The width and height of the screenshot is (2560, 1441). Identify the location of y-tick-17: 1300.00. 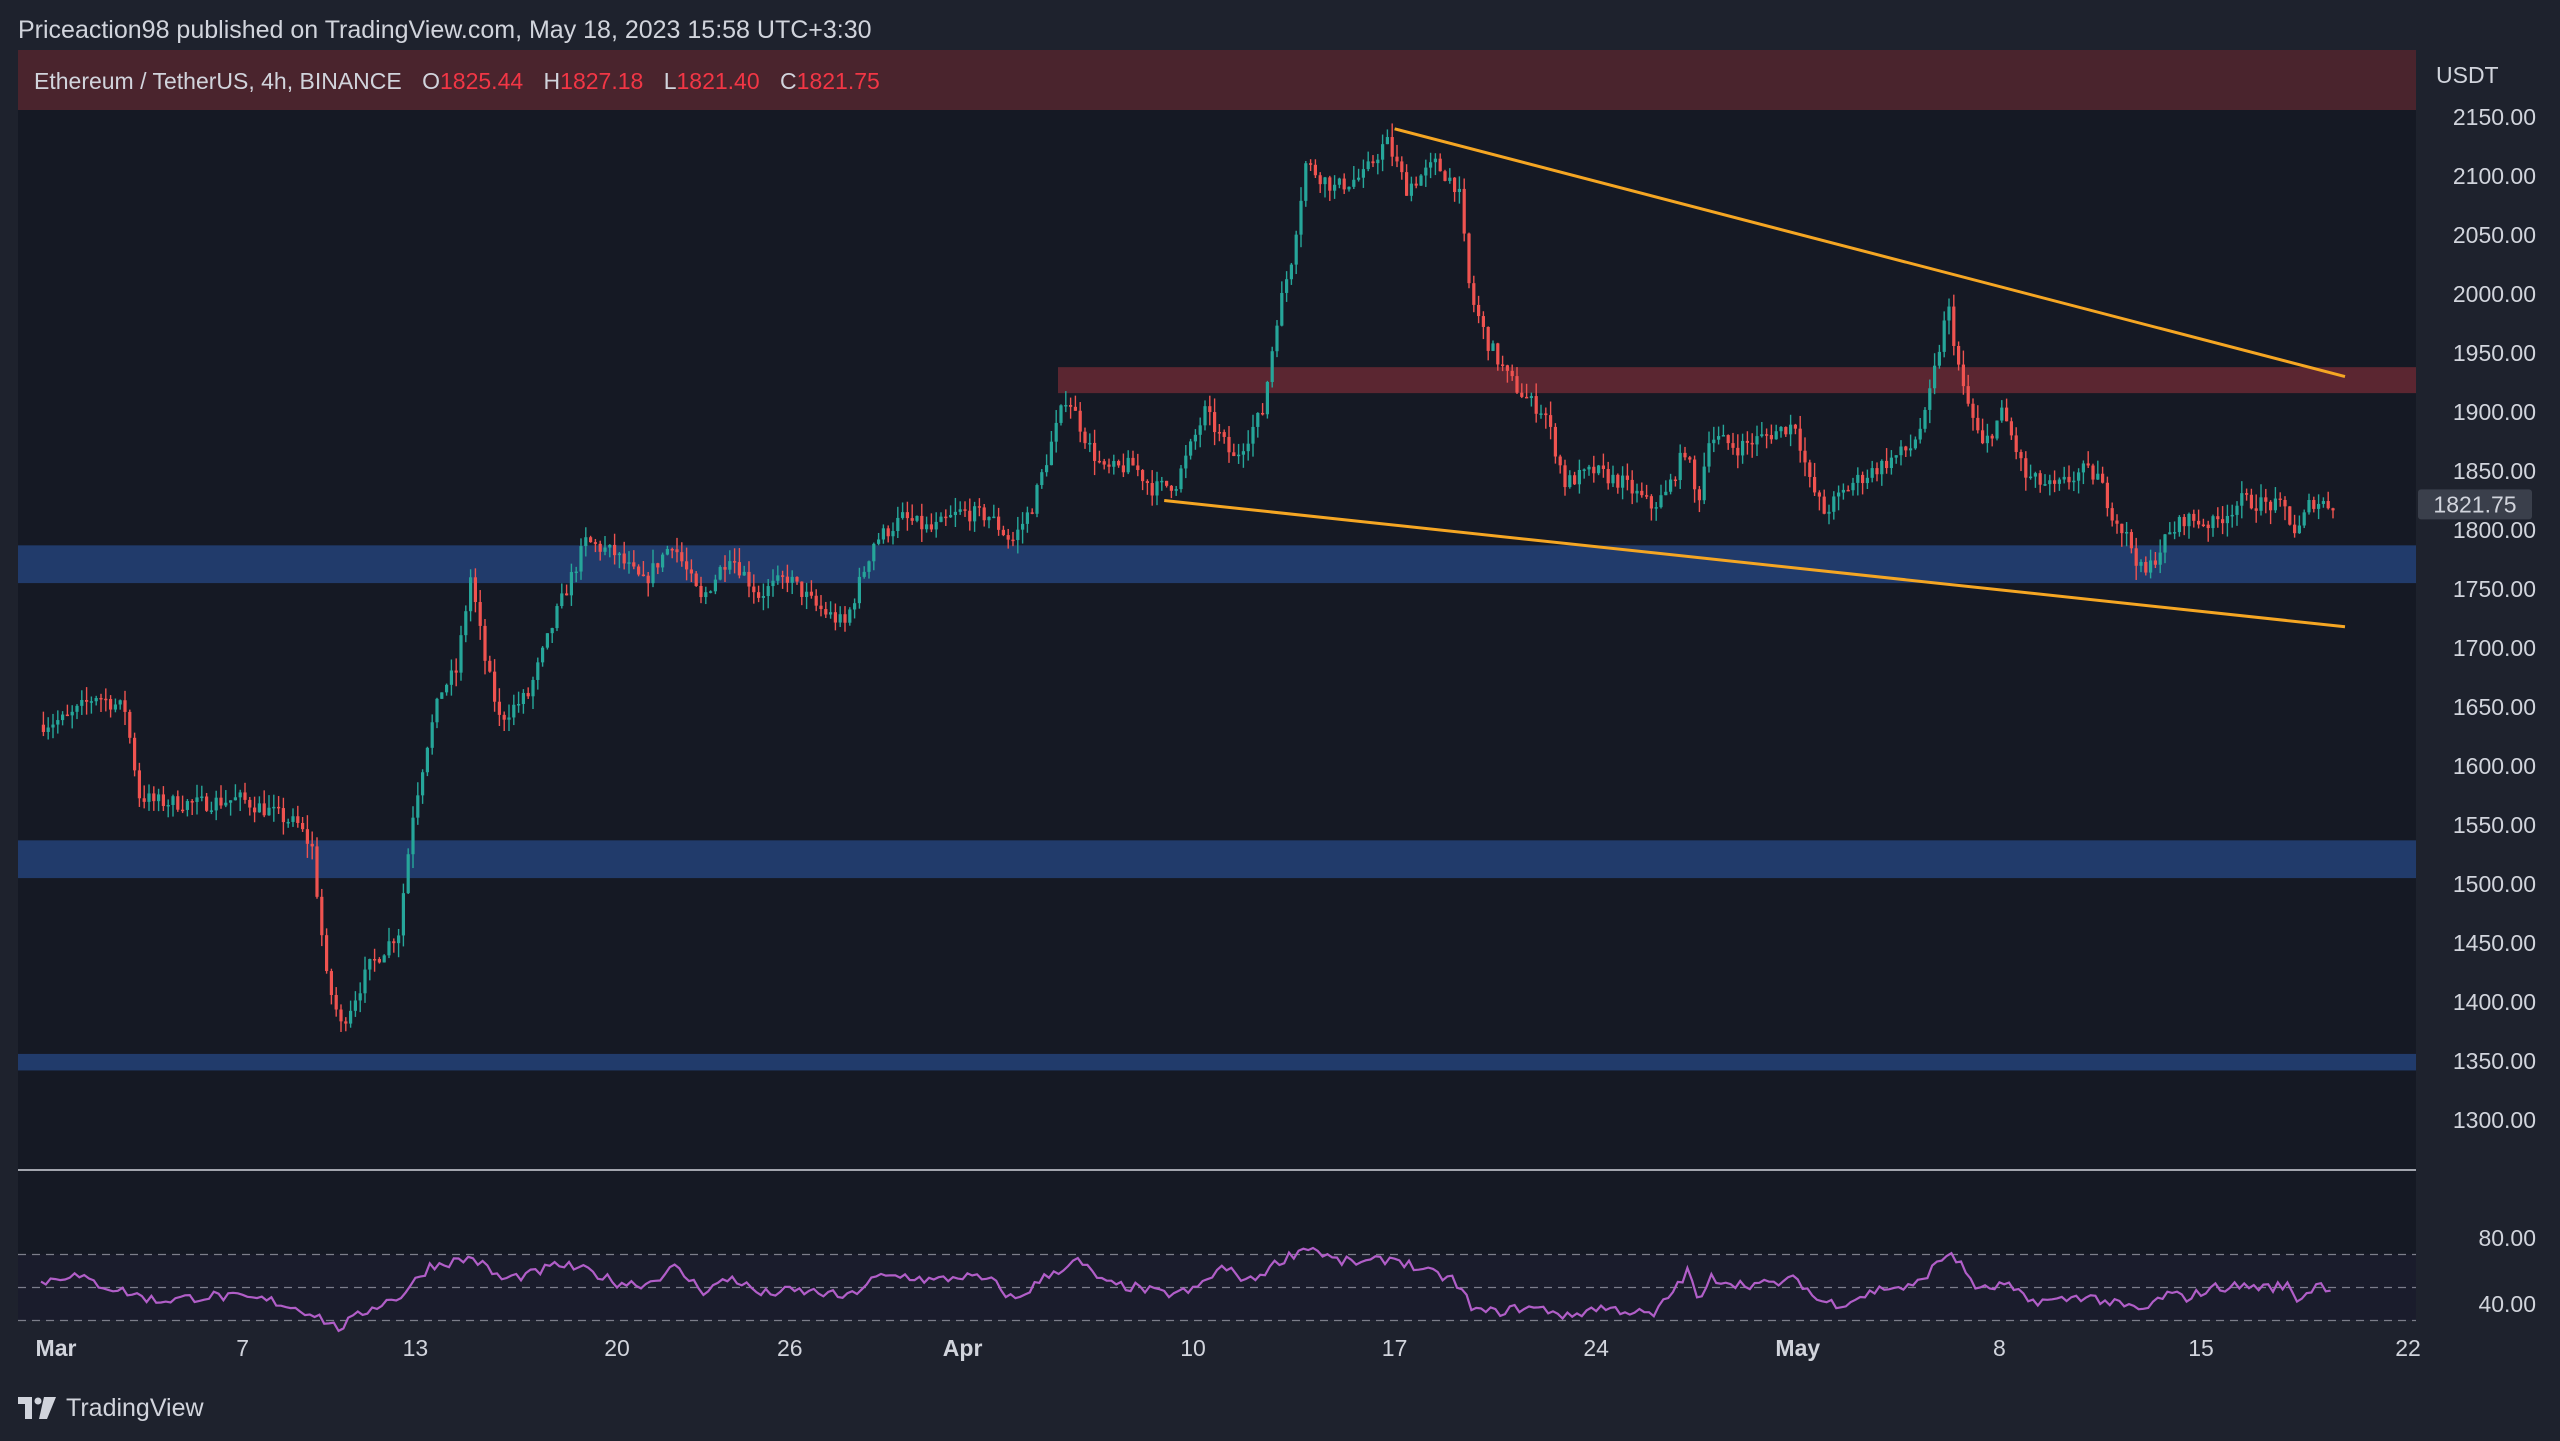
(2494, 1120).